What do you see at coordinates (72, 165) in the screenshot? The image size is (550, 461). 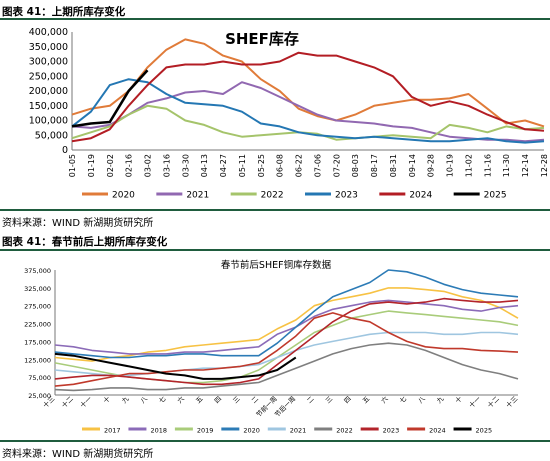 I see `x-tick-label: 01-05` at bounding box center [72, 165].